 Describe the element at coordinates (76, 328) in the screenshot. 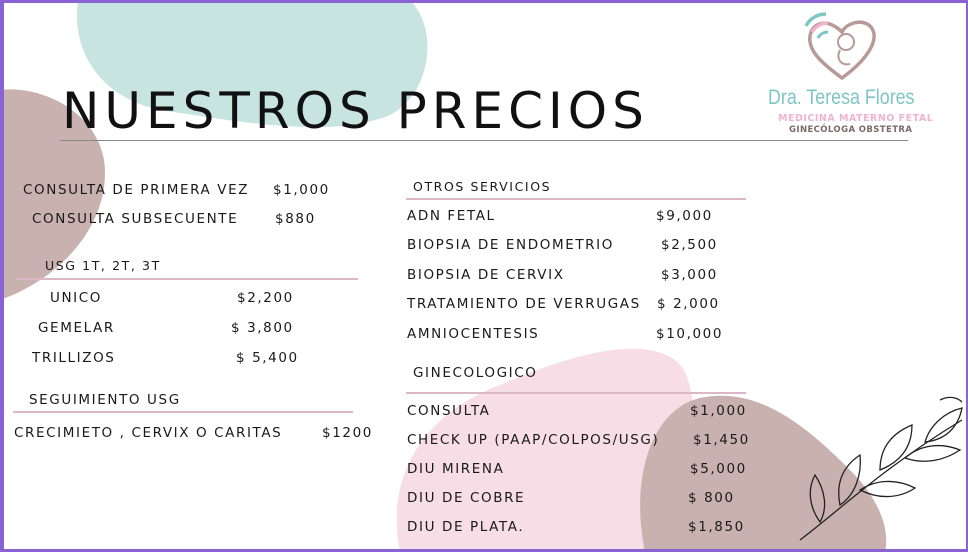

I see `item-label: GEMELAR` at that location.